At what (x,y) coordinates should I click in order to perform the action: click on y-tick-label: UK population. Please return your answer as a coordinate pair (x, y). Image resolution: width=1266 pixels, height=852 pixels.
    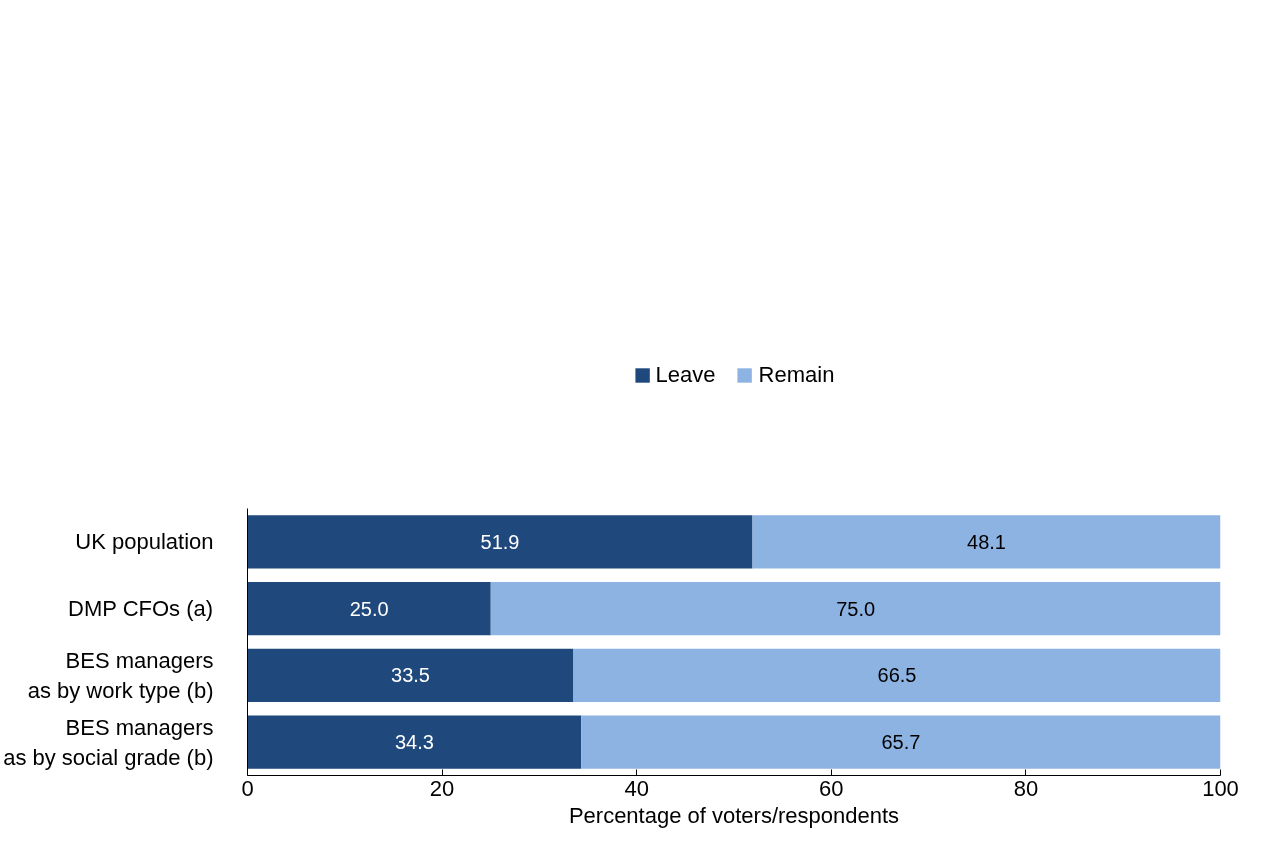
    Looking at the image, I should click on (144, 542).